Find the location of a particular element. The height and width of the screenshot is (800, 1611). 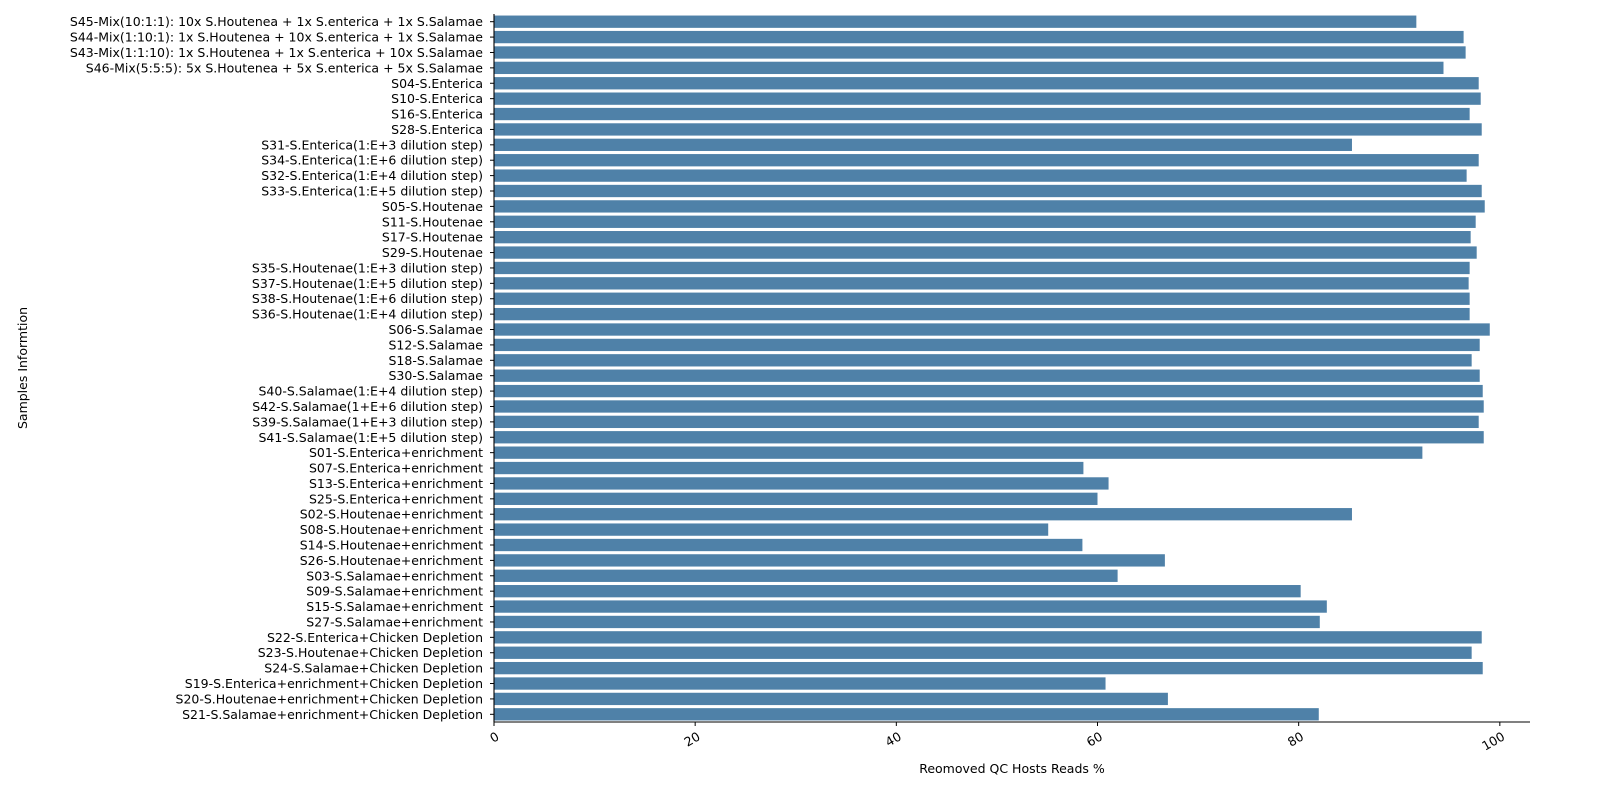

category-label: S33-S.Enterica(1:E+5 dilution step) is located at coordinates (372, 191).